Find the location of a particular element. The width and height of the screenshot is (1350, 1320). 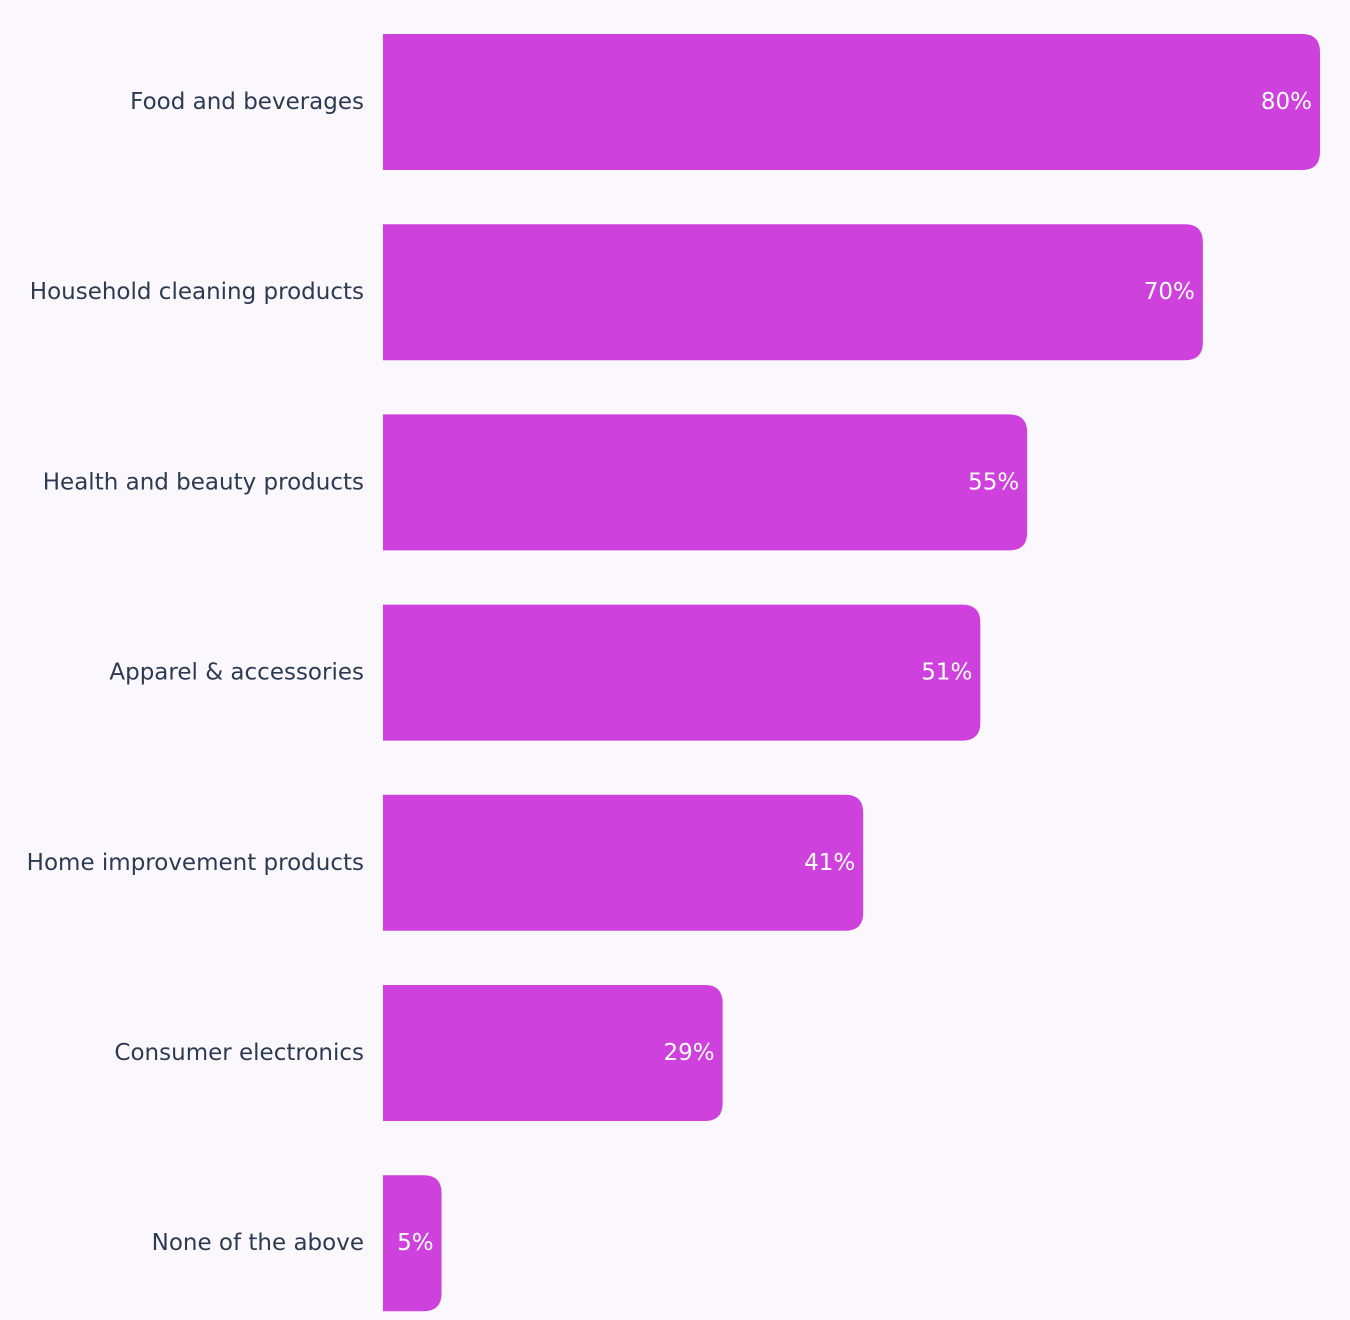

category-label-1: Household cleaning products is located at coordinates (197, 292).